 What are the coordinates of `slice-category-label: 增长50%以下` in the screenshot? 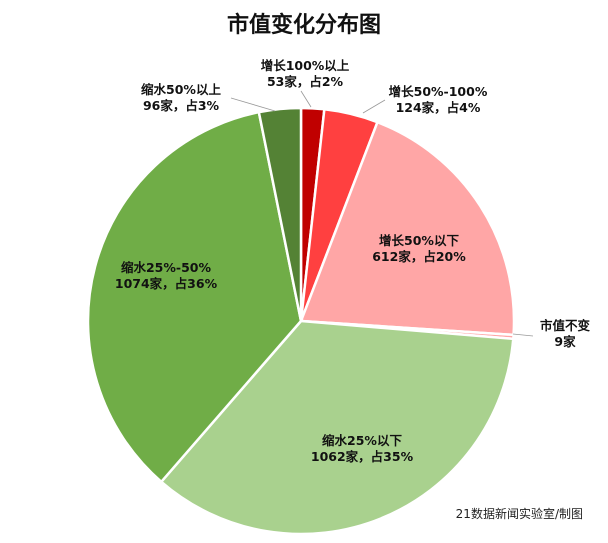 It's located at (419, 240).